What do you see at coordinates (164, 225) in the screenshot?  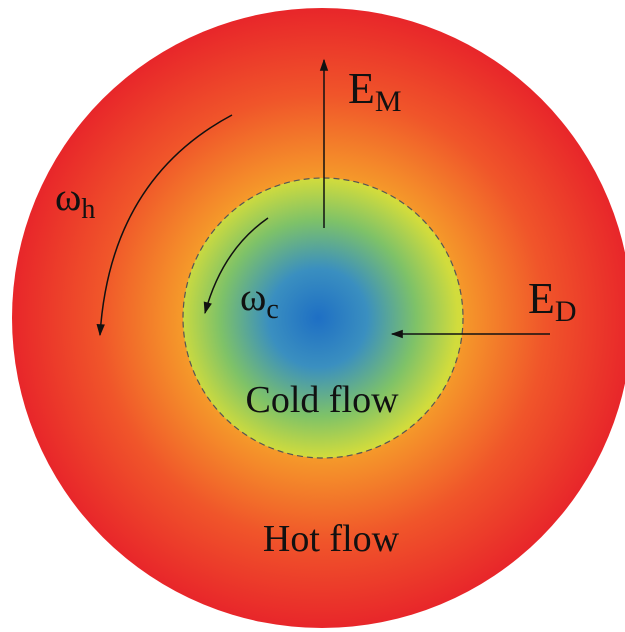 I see `omega-h-arrow-icon` at bounding box center [164, 225].